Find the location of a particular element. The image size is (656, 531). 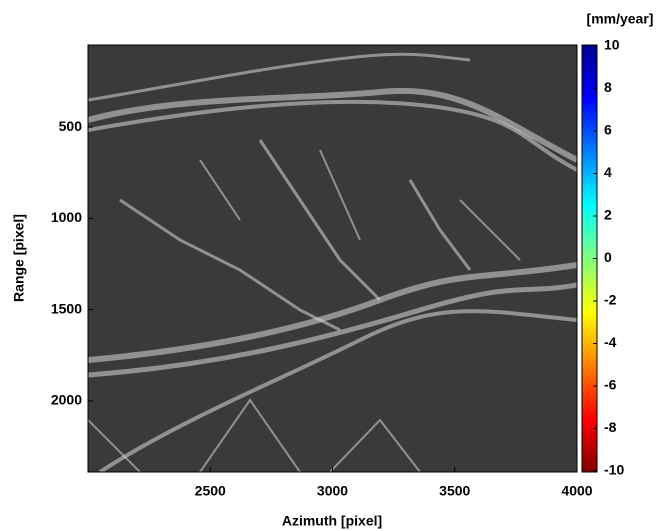

colorbar-label: [mm/year] is located at coordinates (620, 19).